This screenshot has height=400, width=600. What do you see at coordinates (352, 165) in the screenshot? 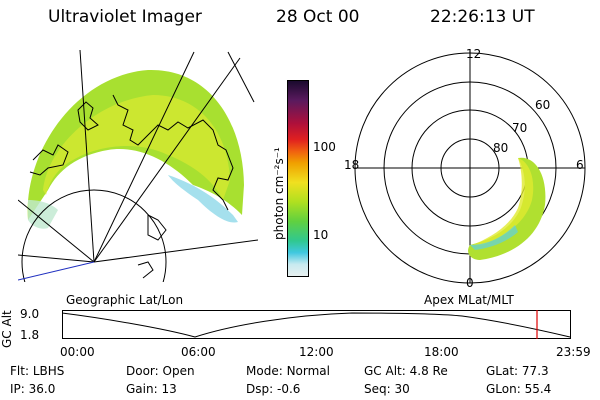
I see `mlt-label-18: 18` at bounding box center [352, 165].